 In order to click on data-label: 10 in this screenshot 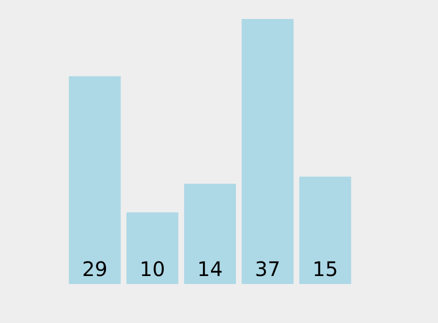, I will do `click(153, 269)`.